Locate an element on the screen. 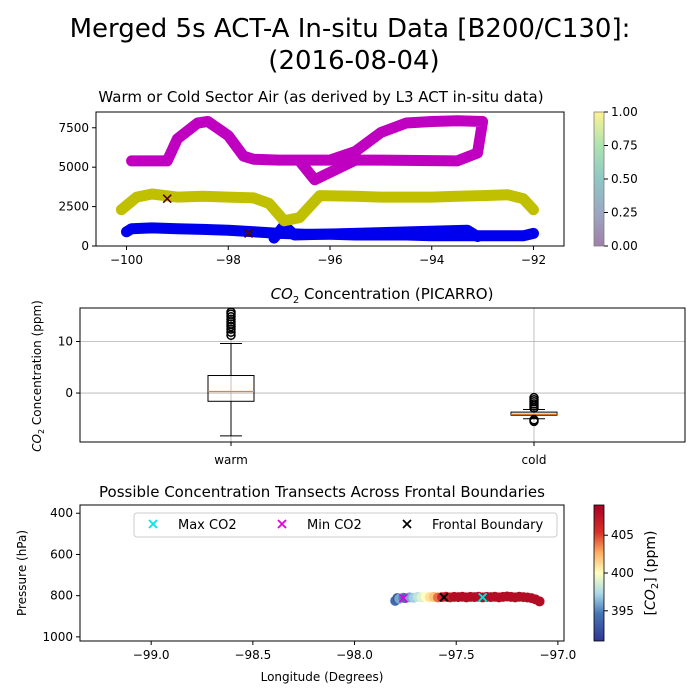  transect-ylabel: Pressure (hPa) is located at coordinates (22, 573).